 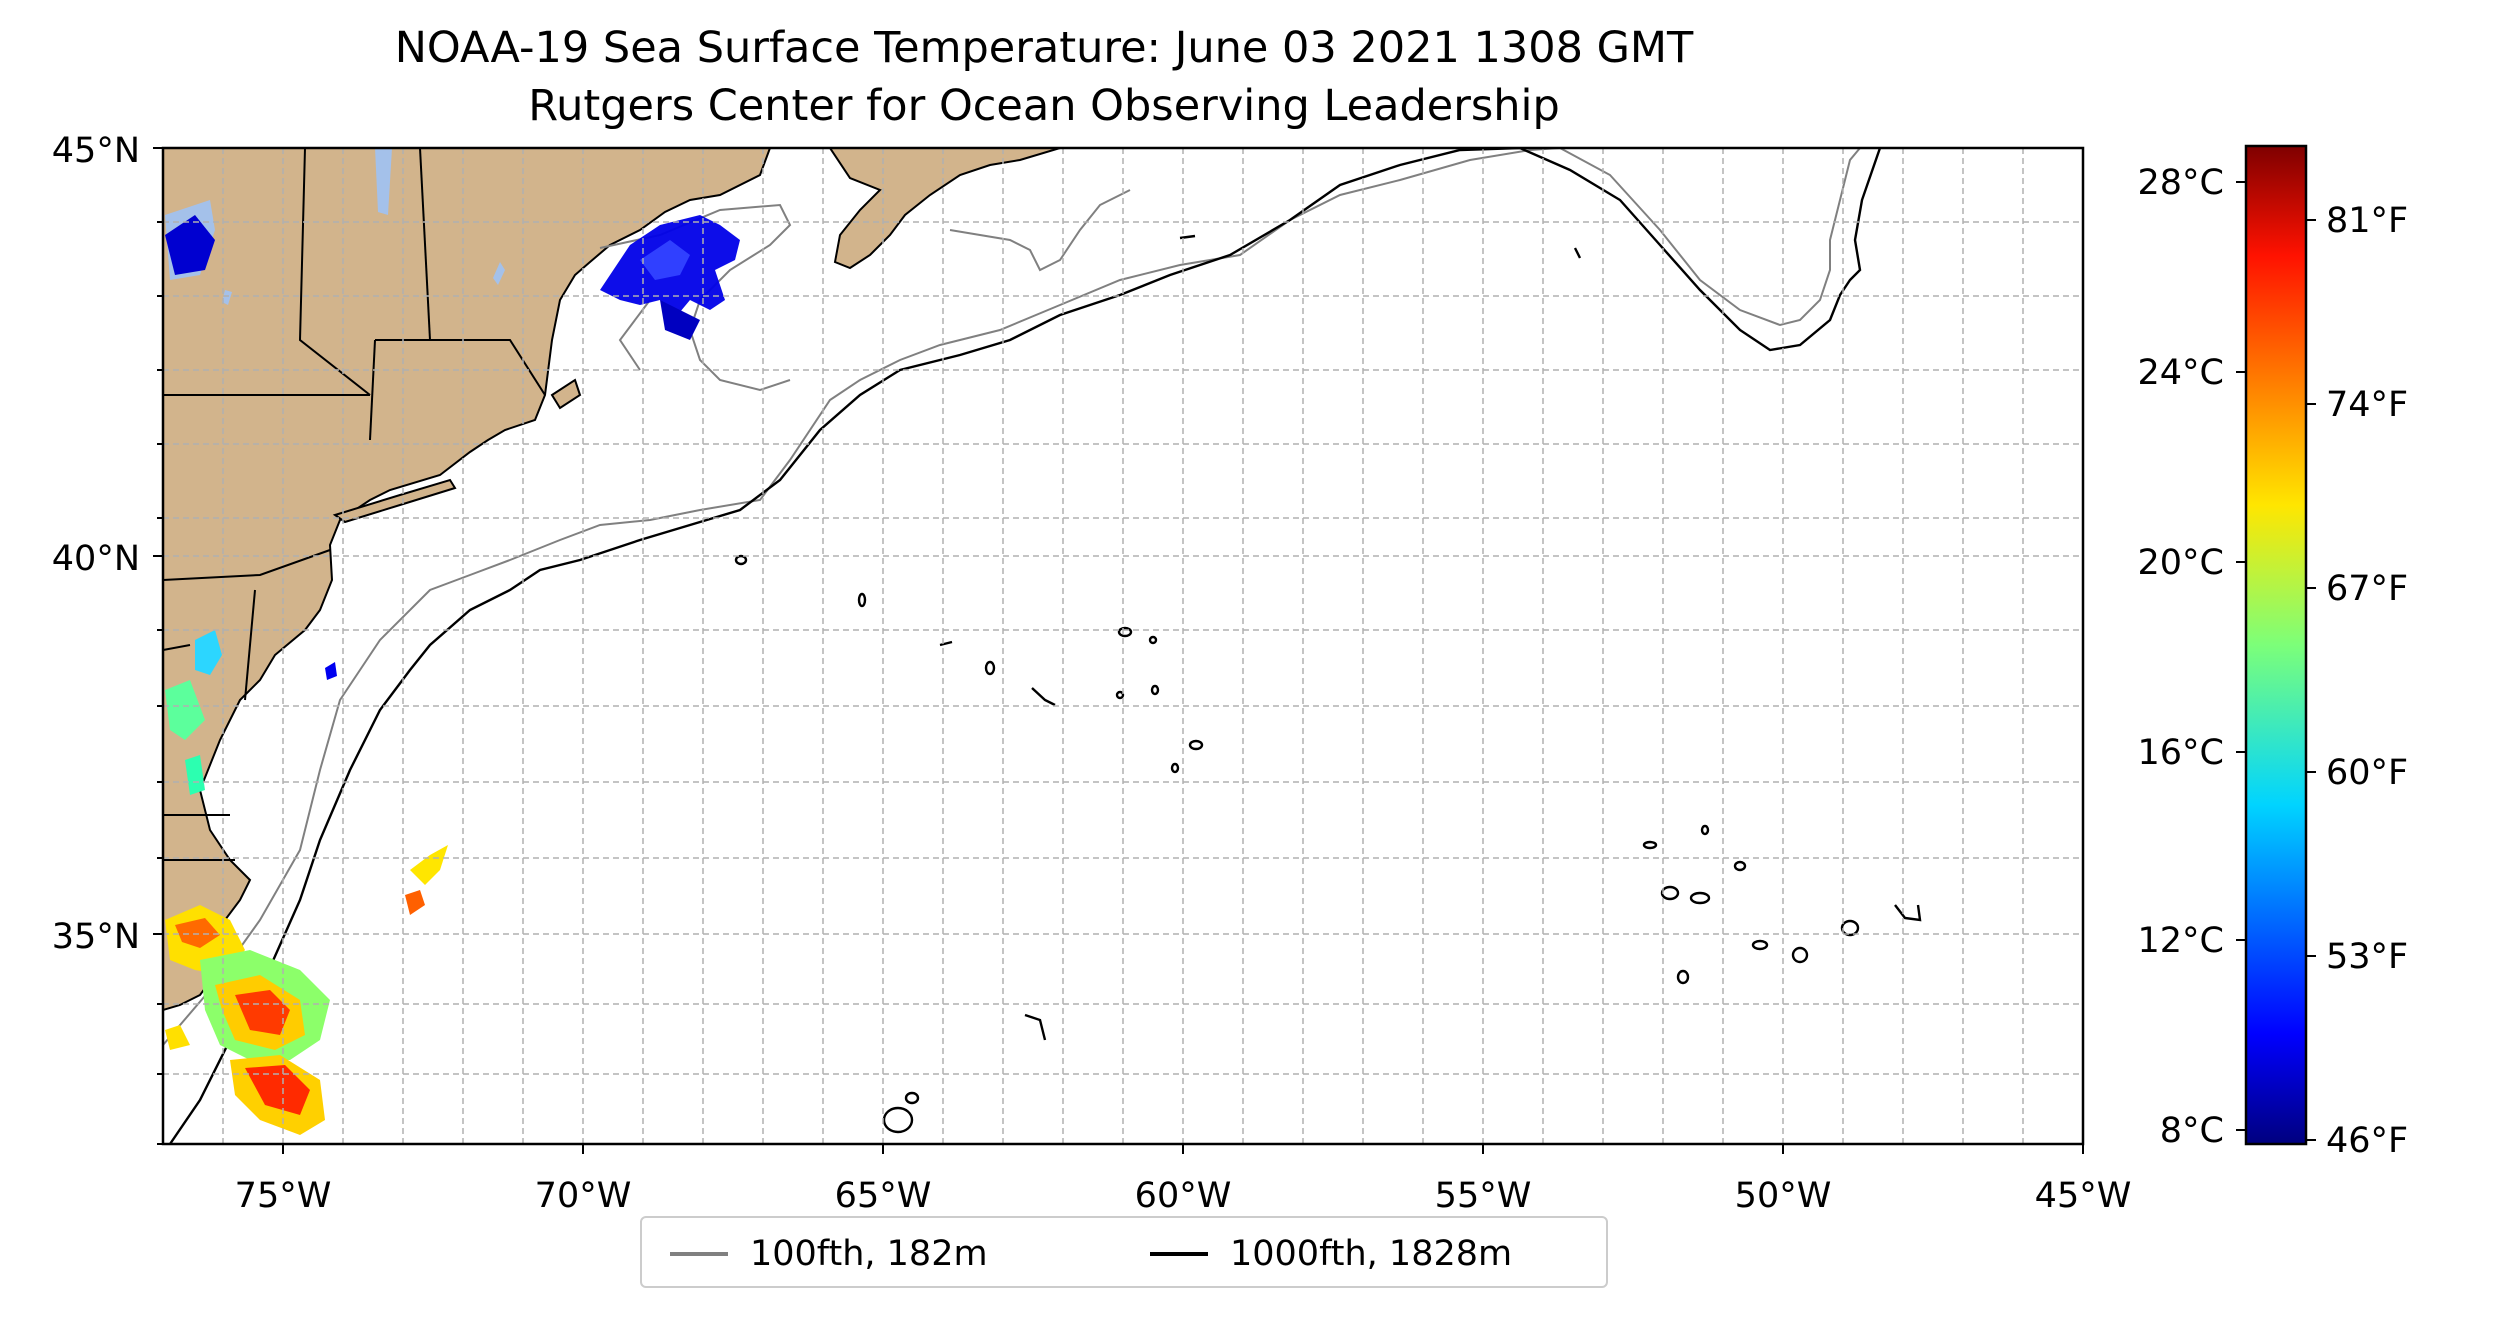 What do you see at coordinates (2367, 1141) in the screenshot?
I see `colorbar-f-46: 46°F` at bounding box center [2367, 1141].